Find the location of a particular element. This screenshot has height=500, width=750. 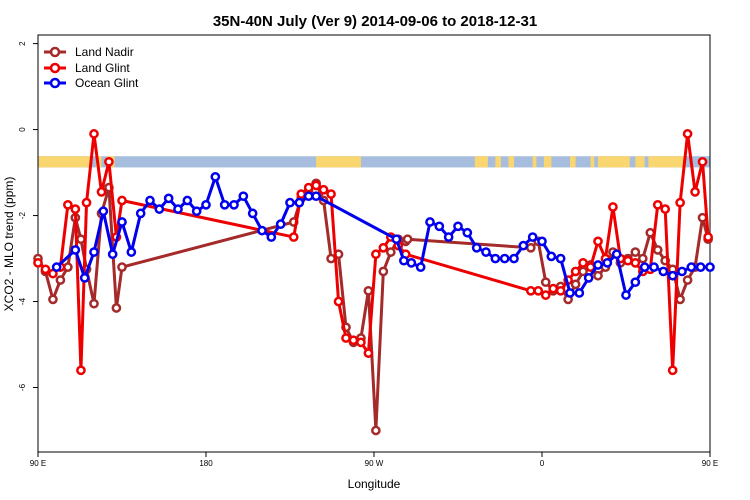

legend-marker-ocean-glint is located at coordinates (55, 83).